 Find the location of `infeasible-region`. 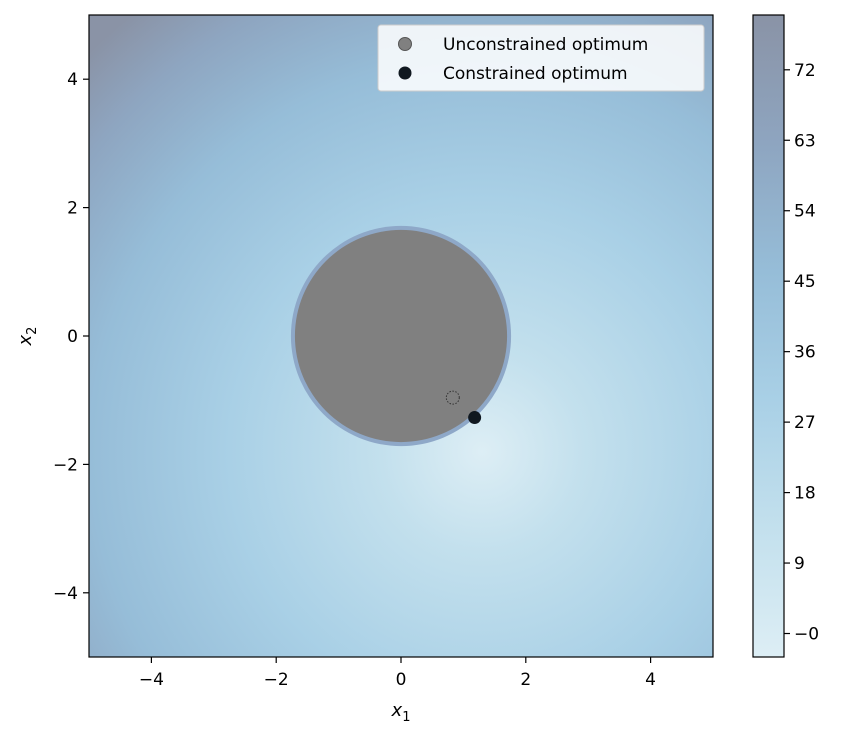

infeasible-region is located at coordinates (401, 336).